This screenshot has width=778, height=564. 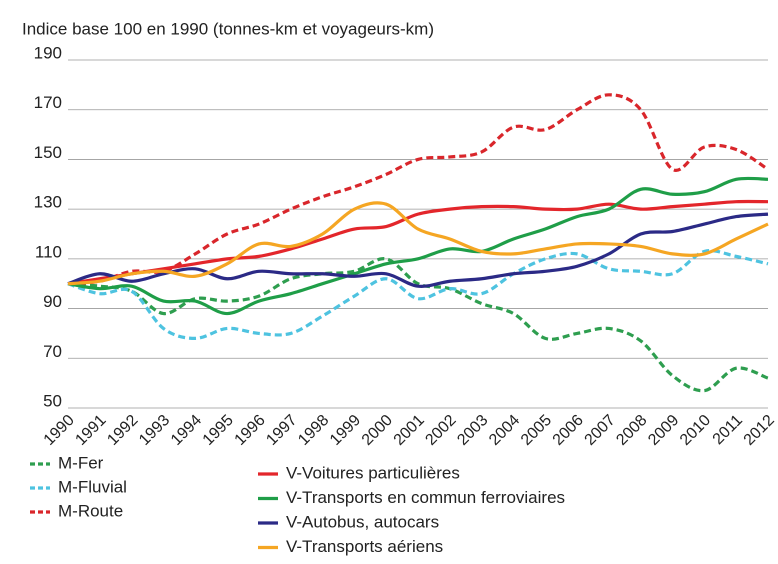 I want to click on legend-label: V-Transports en commun ferroviaires, so click(x=425, y=497).